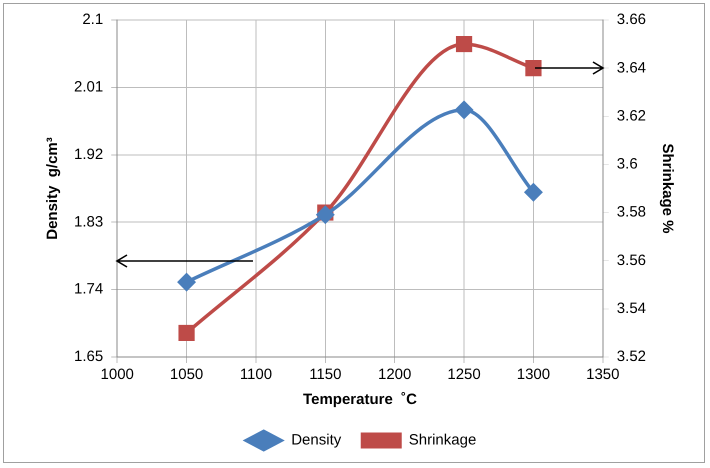 Image resolution: width=710 pixels, height=468 pixels. What do you see at coordinates (117, 375) in the screenshot?
I see `x-tick-label: 1000` at bounding box center [117, 375].